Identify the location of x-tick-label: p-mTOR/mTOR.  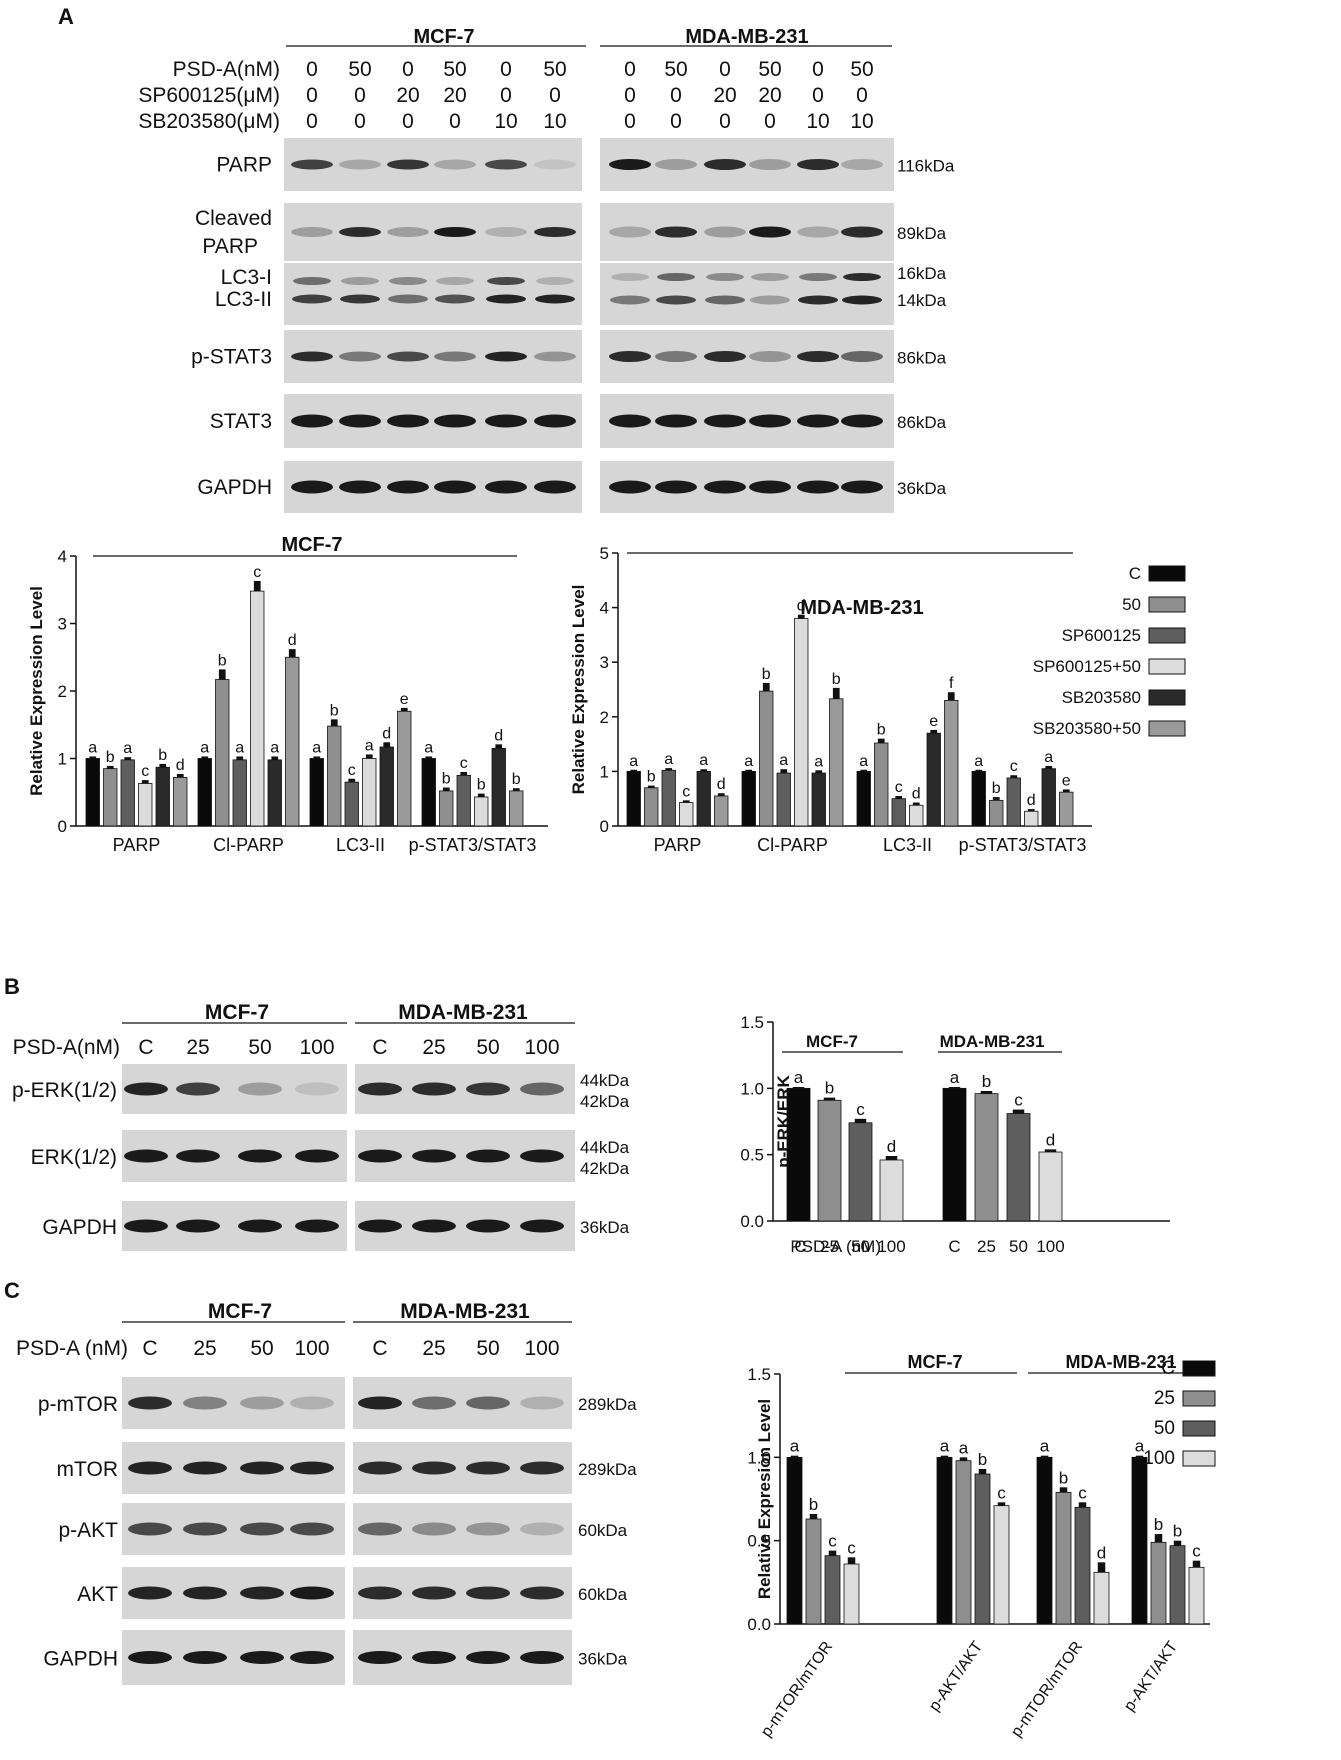
(1047, 1690).